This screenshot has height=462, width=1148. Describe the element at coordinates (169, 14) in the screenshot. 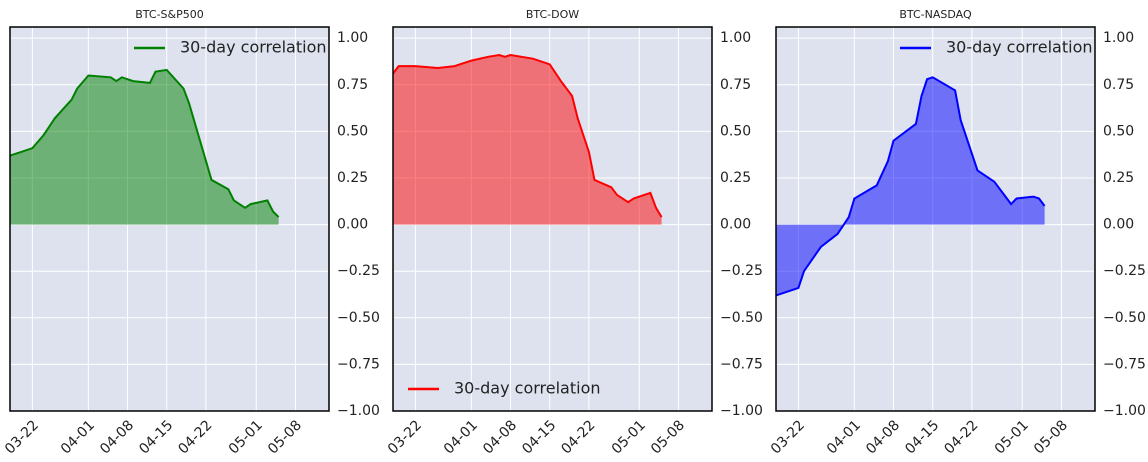

I see `chart-title: BTC-S&P500` at that location.